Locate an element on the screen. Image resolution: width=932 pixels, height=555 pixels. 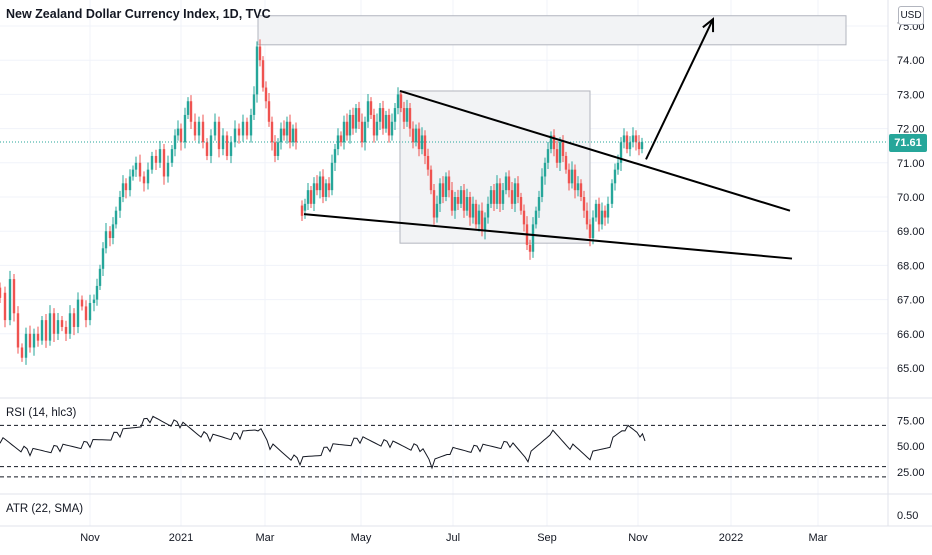
wedge-lower-trendline is located at coordinates (548, 236).